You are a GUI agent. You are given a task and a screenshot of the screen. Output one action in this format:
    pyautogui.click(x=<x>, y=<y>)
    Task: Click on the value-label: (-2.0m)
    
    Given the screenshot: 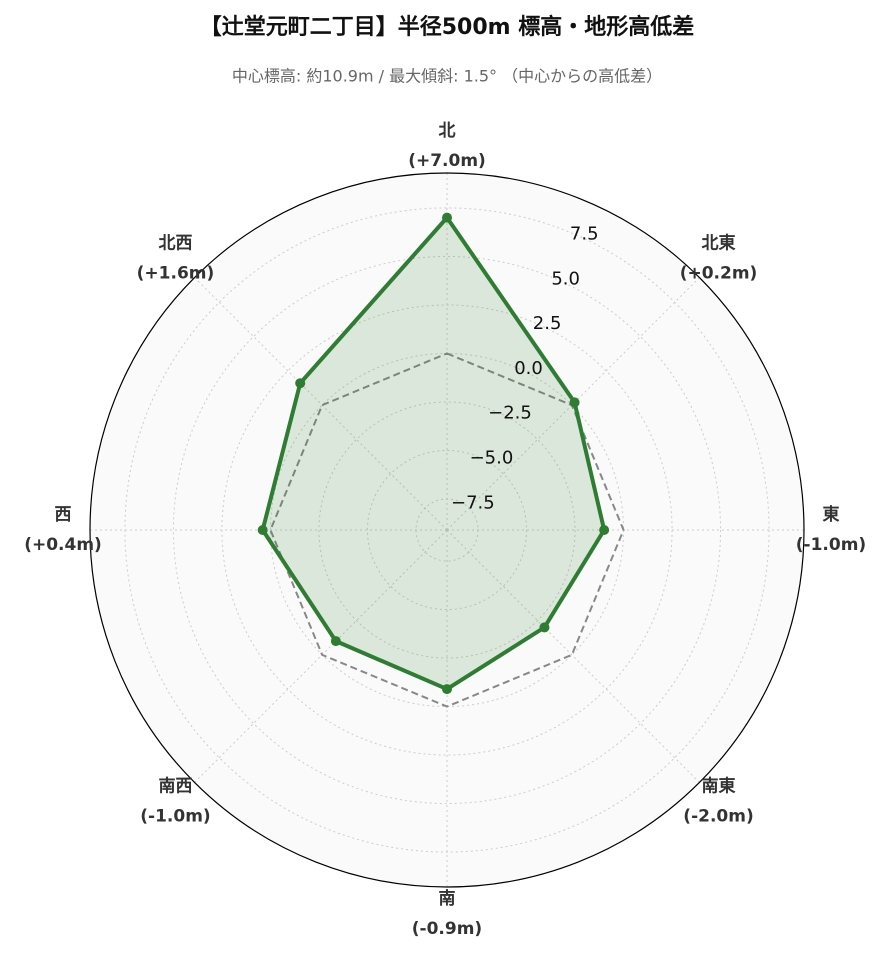 What is the action you would take?
    pyautogui.click(x=718, y=817)
    